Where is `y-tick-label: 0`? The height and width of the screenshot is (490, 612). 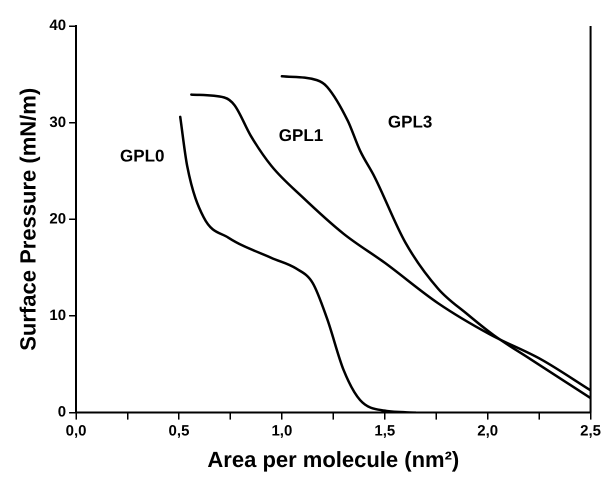
y-tick-label: 0 is located at coordinates (62, 412).